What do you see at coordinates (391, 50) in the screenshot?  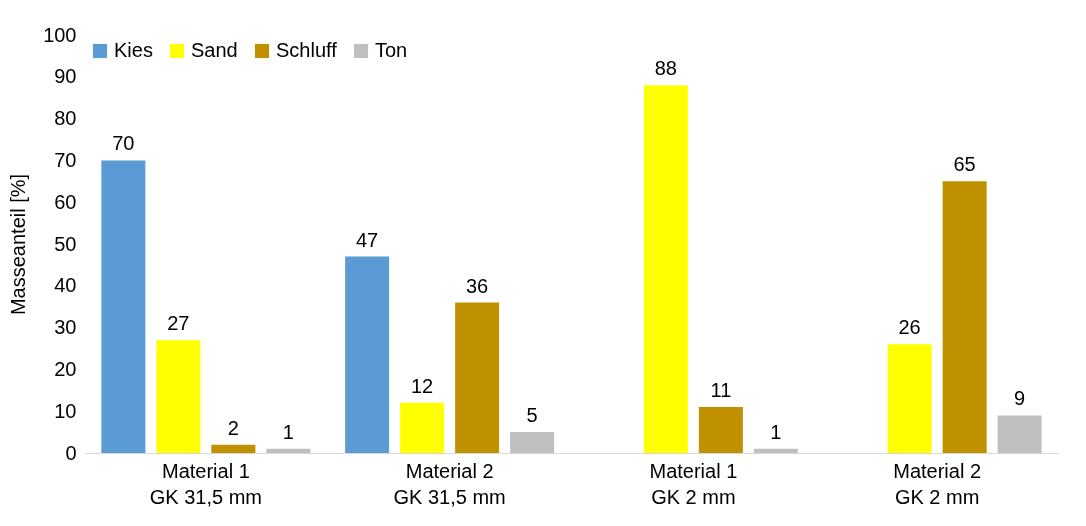 I see `legend-label: Ton` at bounding box center [391, 50].